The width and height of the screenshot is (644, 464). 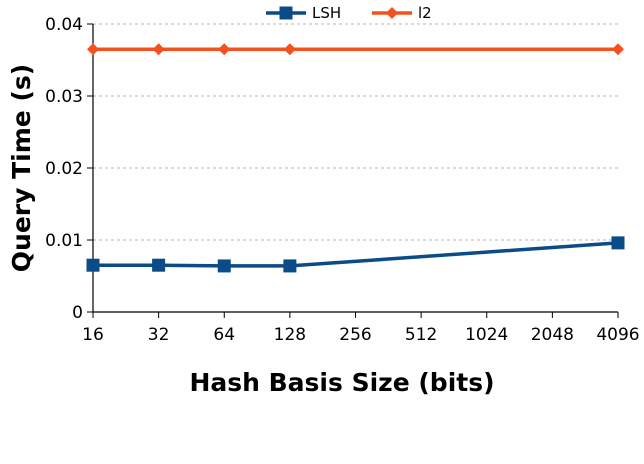 What do you see at coordinates (77, 313) in the screenshot?
I see `y-tick-label: 0` at bounding box center [77, 313].